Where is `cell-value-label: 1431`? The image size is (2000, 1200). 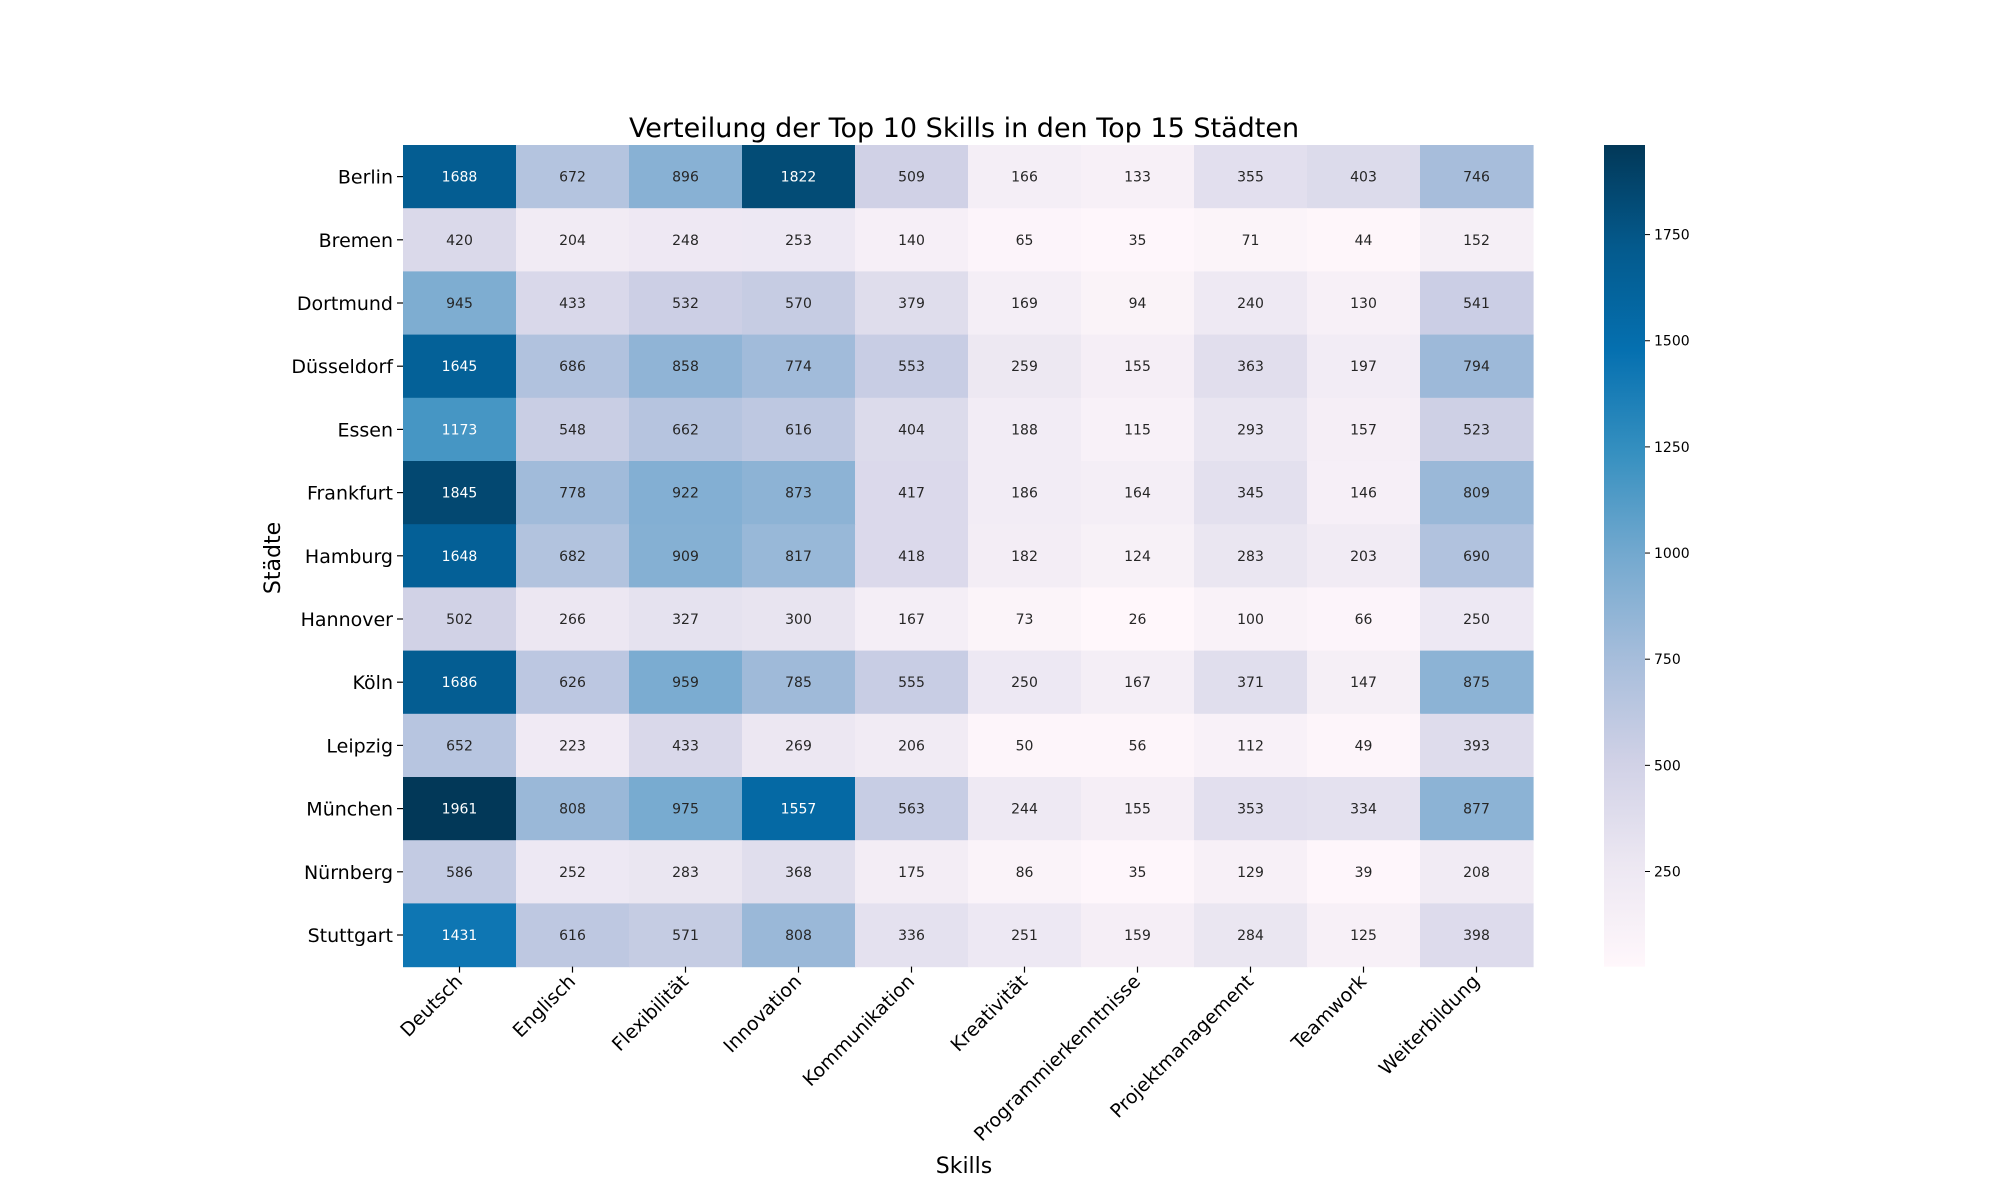
cell-value-label: 1431 is located at coordinates (460, 936).